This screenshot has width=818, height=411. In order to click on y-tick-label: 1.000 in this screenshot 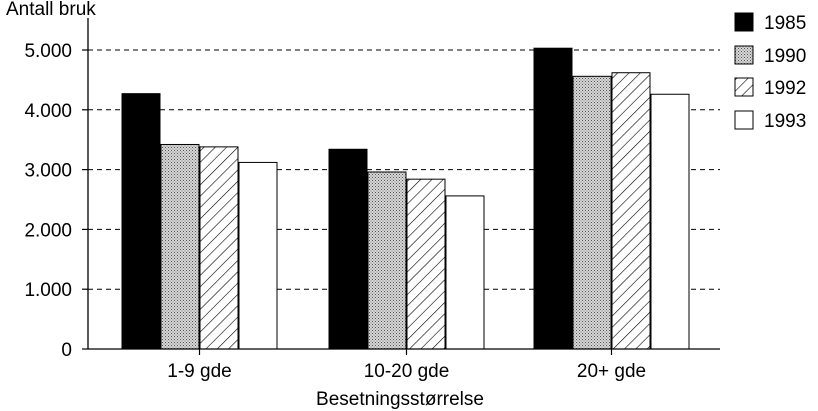, I will do `click(48, 290)`.